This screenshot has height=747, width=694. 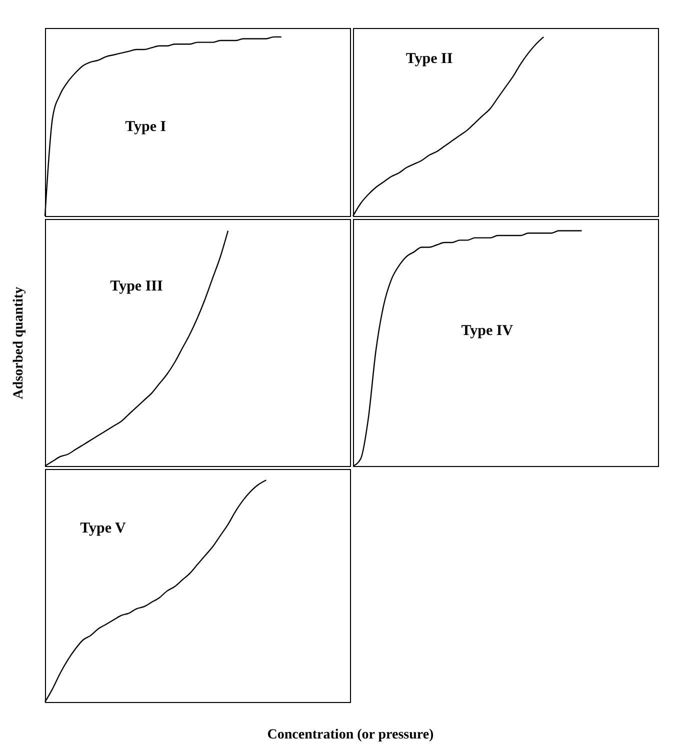 I want to click on text: Type I, so click(x=145, y=126).